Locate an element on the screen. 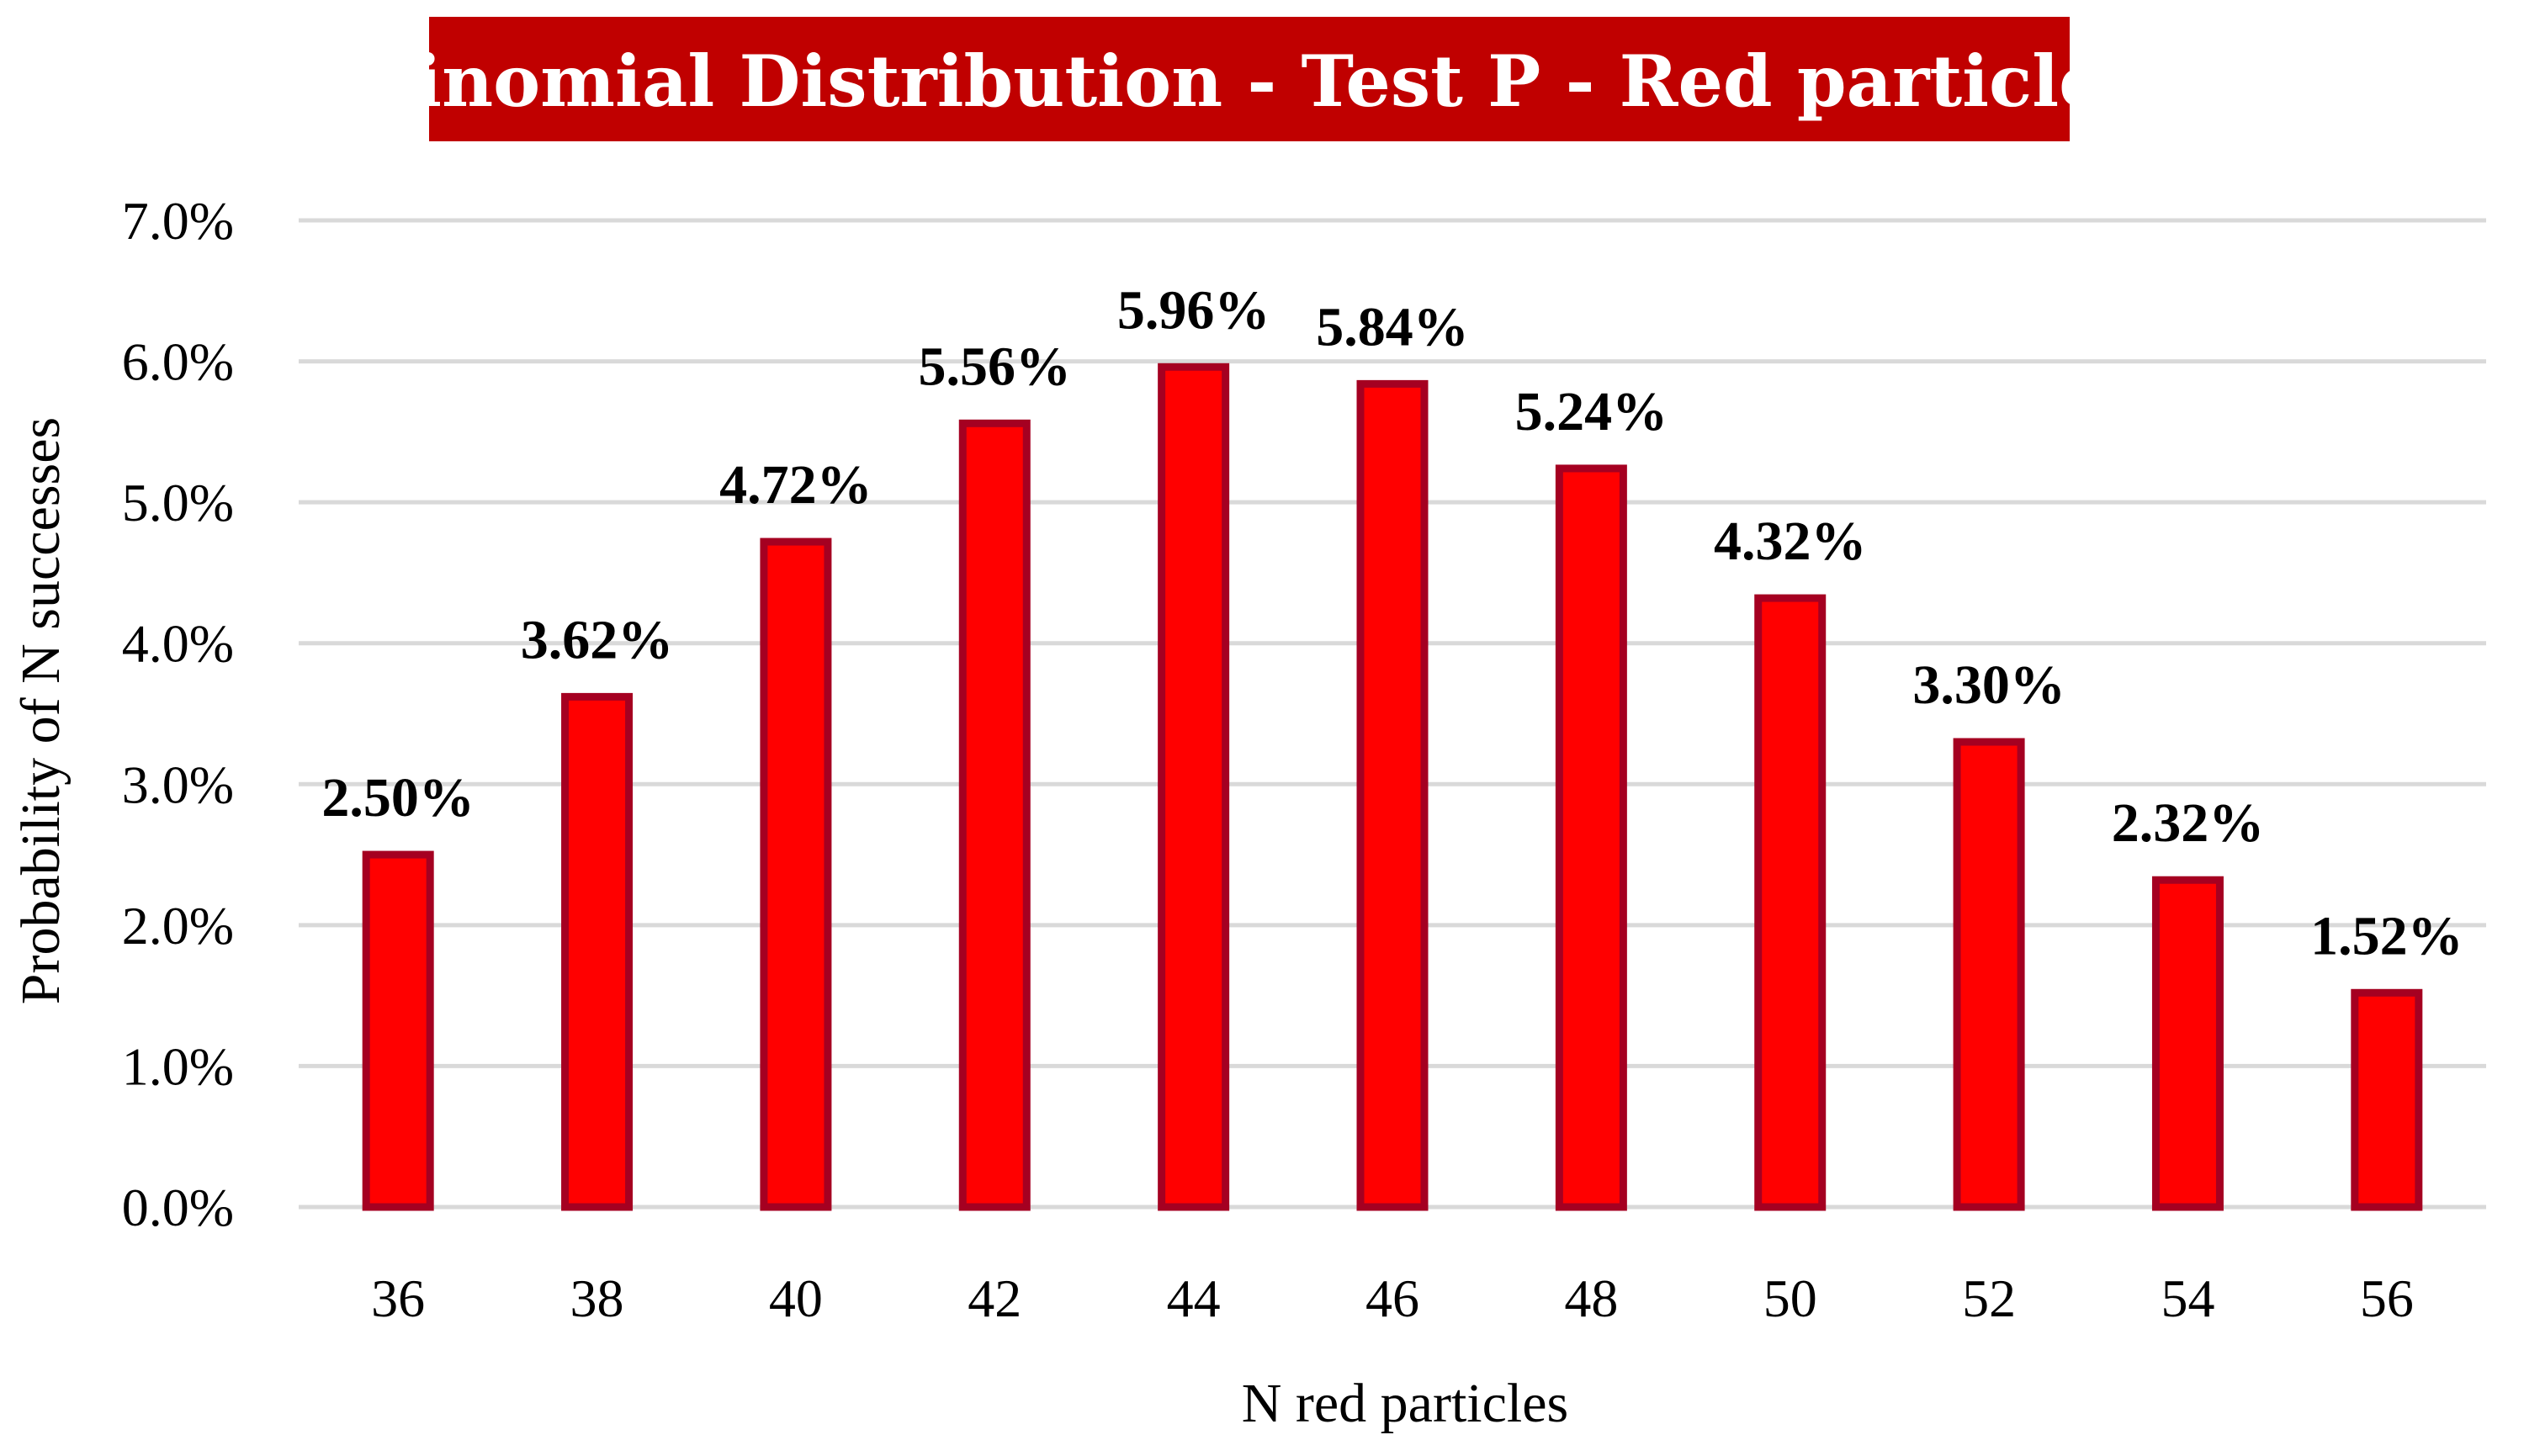  x-tick-label: 54 is located at coordinates (2187, 1298).